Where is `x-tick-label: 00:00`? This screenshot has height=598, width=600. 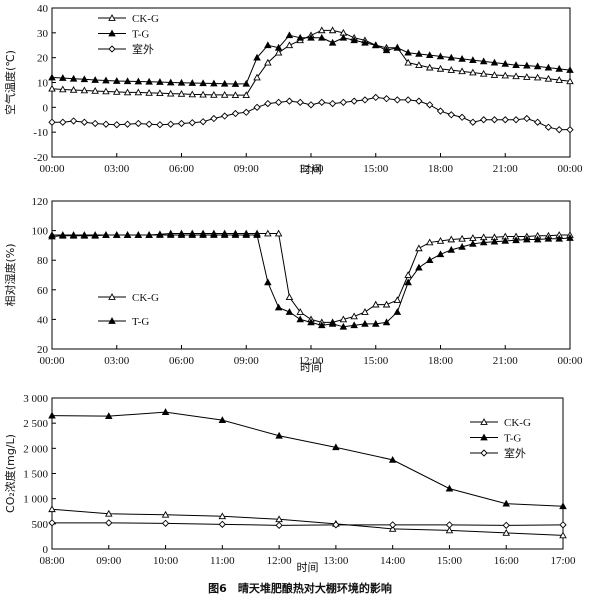
x-tick-label: 00:00 is located at coordinates (52, 361).